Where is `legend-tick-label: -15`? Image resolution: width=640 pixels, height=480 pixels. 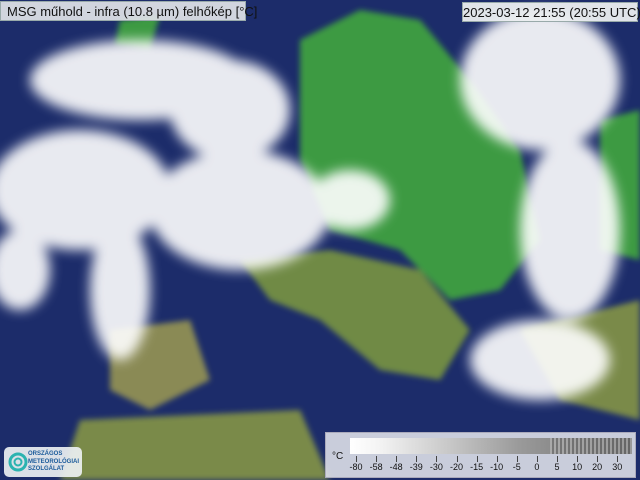 legend-tick-label: -15 is located at coordinates (477, 467).